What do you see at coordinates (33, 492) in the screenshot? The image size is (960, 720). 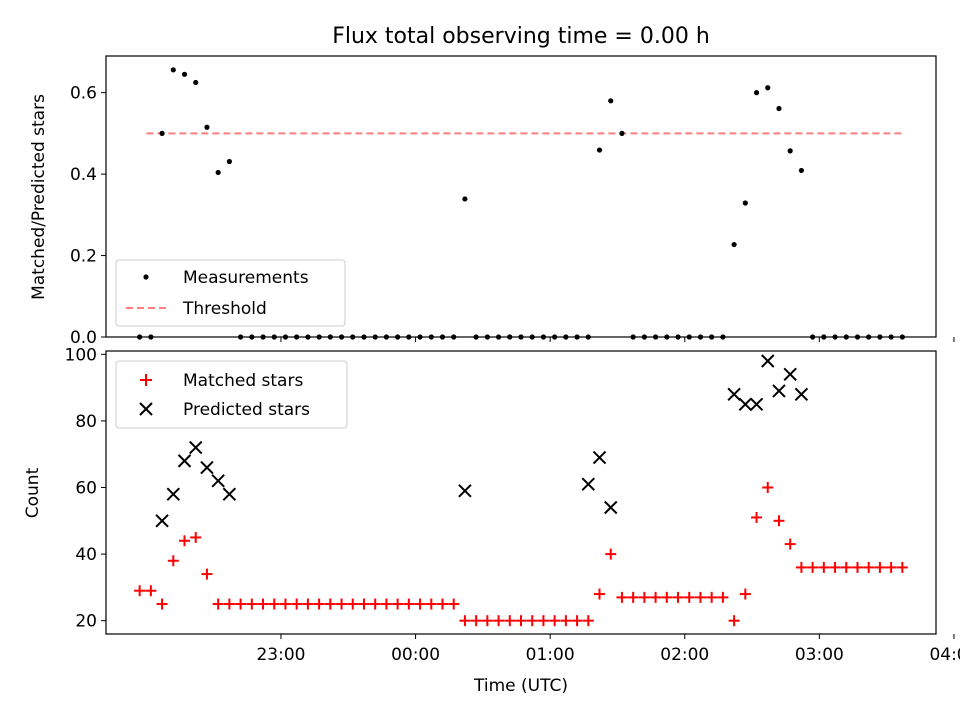 I see `bottom-ylabel: Count` at bounding box center [33, 492].